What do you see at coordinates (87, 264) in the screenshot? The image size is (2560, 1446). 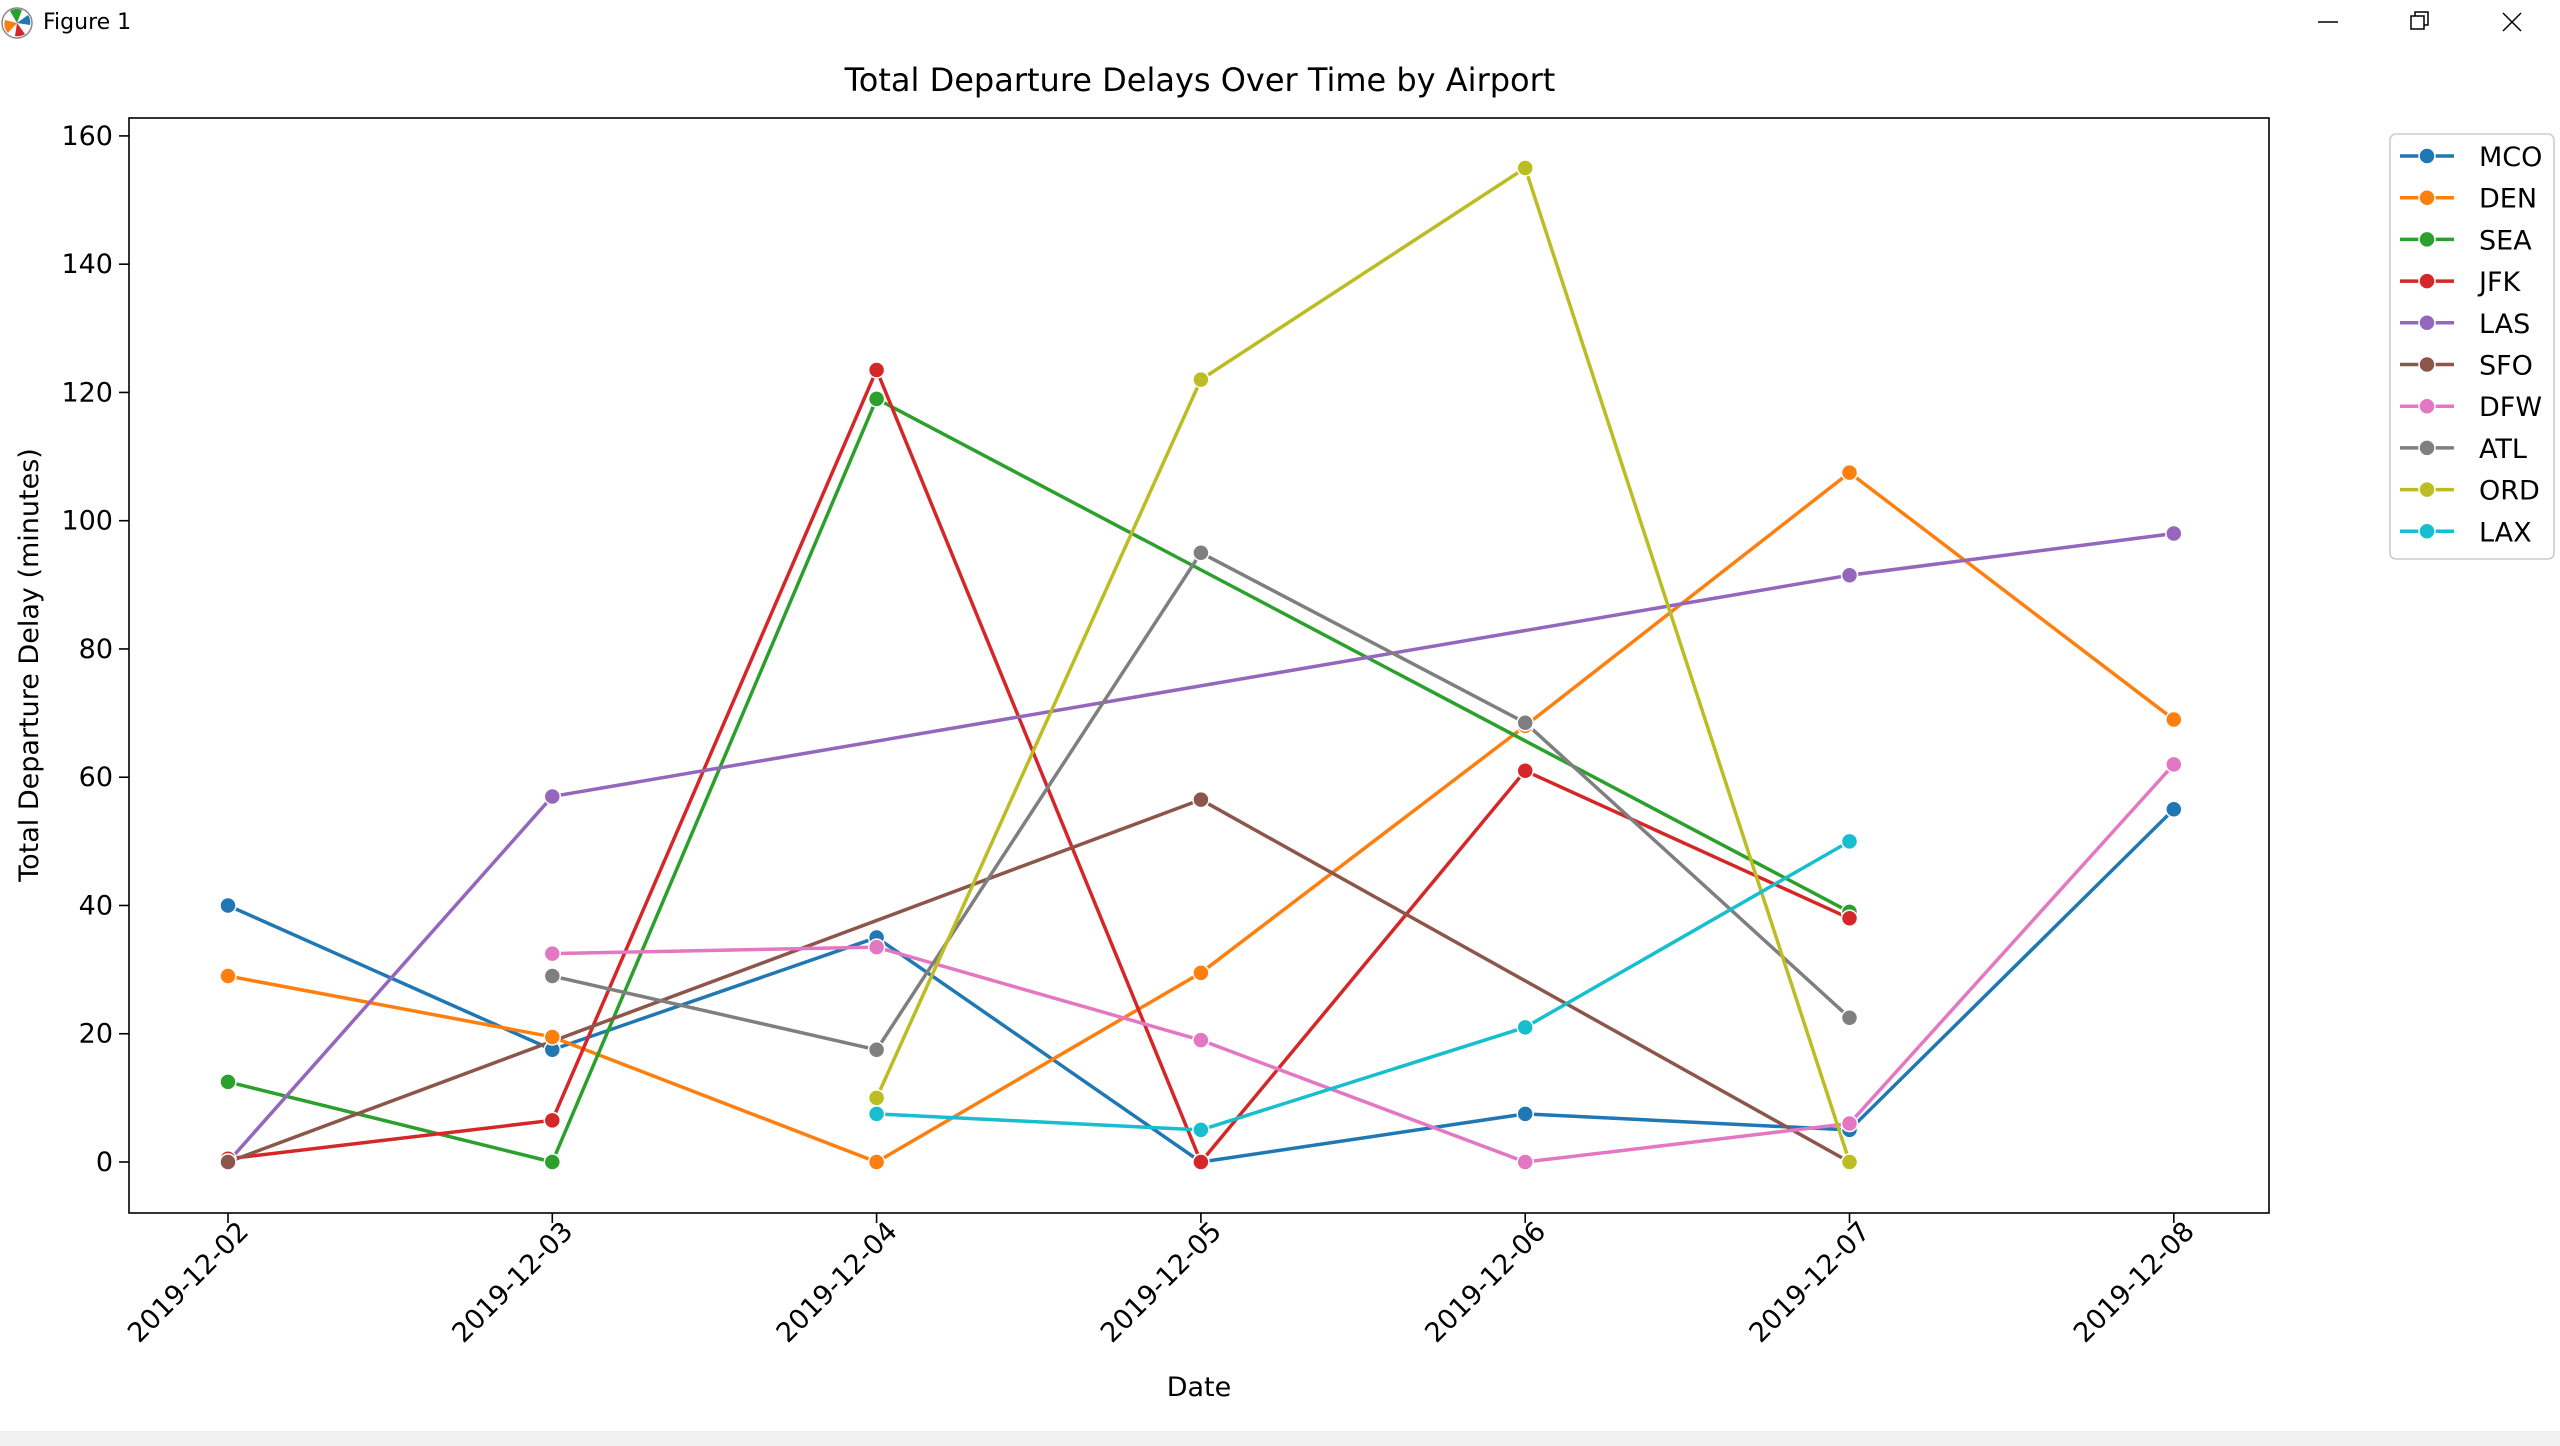 I see `y-tick-label: 140` at bounding box center [87, 264].